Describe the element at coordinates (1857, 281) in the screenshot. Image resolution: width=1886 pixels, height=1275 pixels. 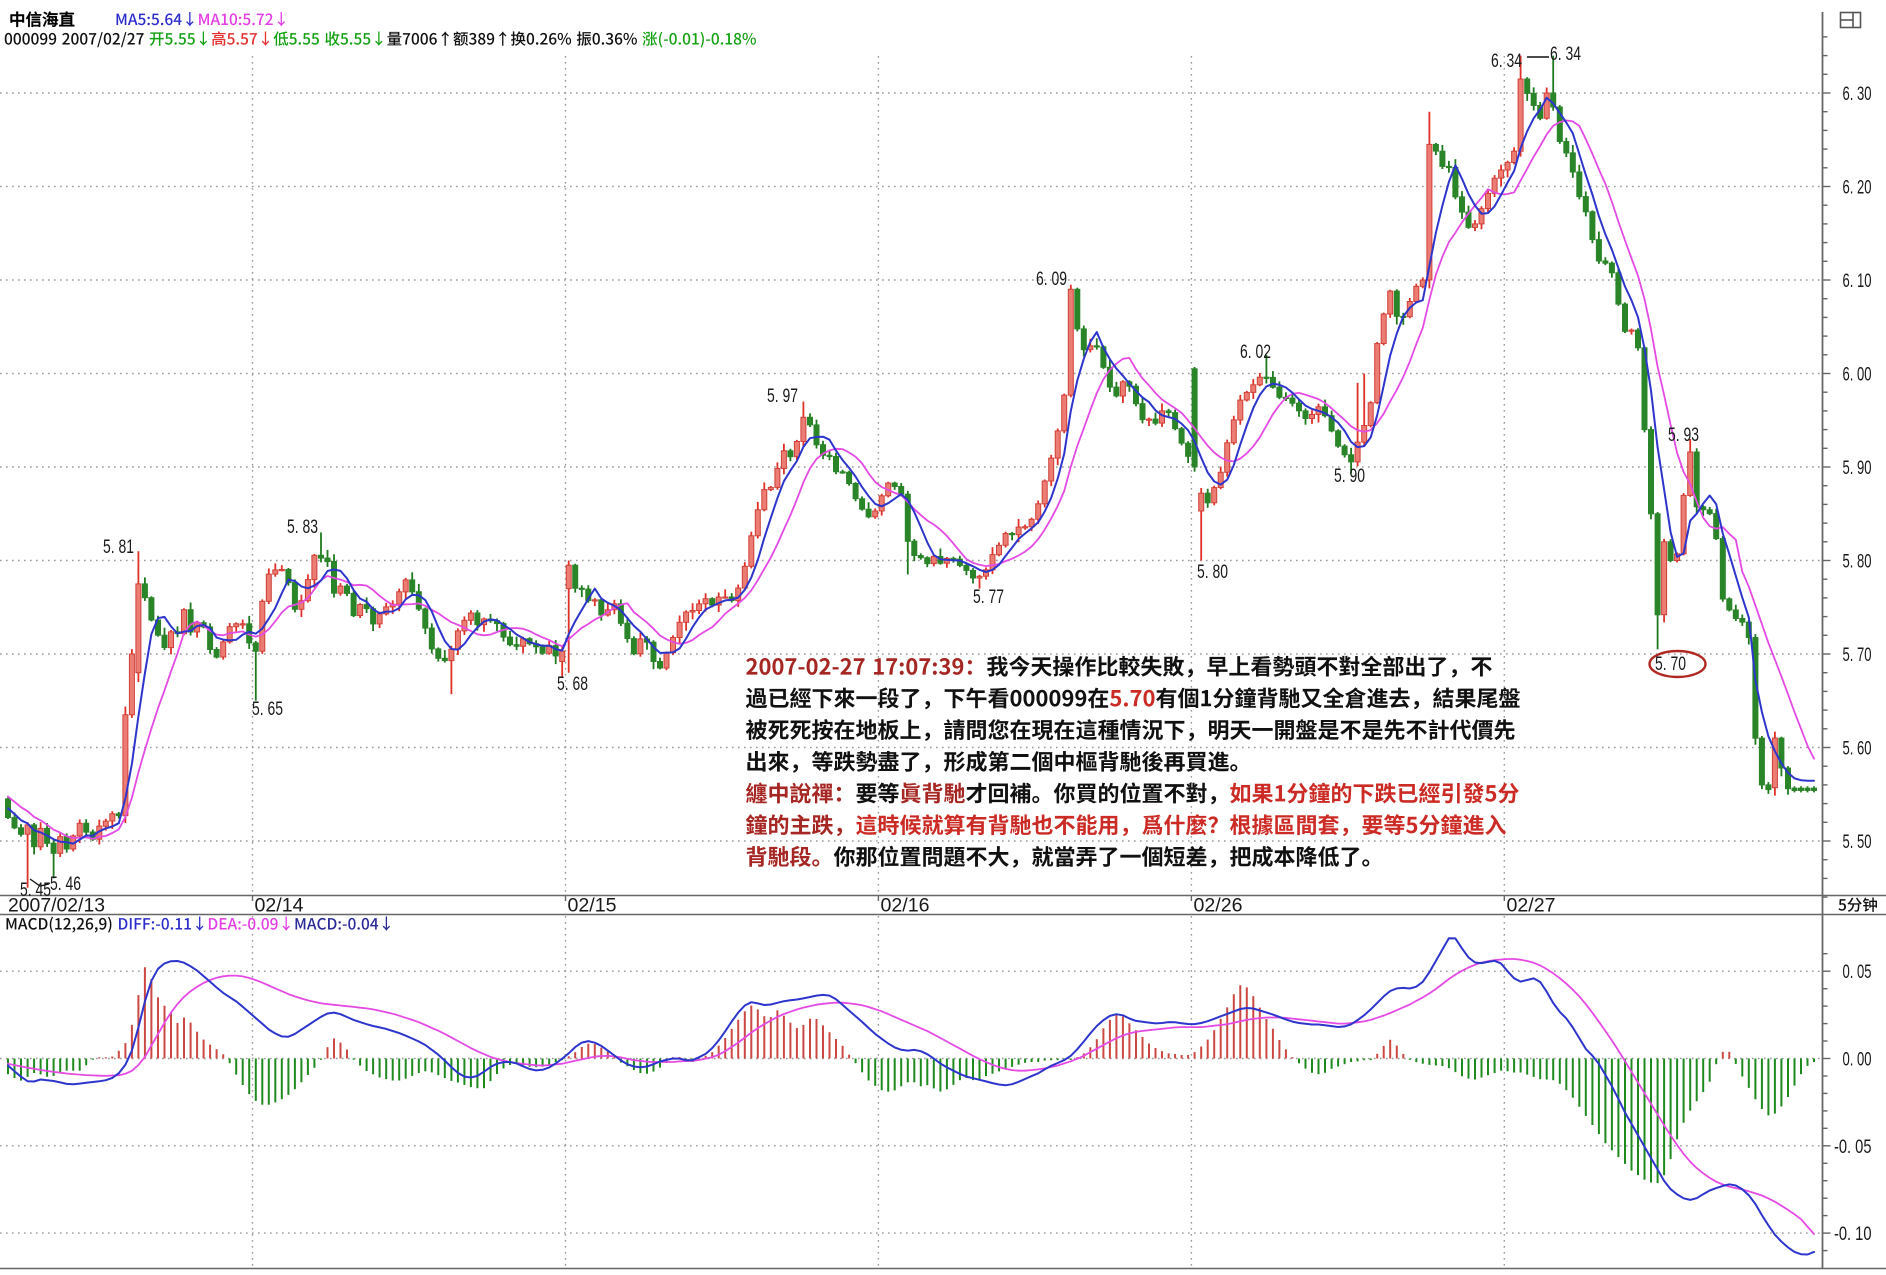
I see `svg-text: 6. 10` at that location.